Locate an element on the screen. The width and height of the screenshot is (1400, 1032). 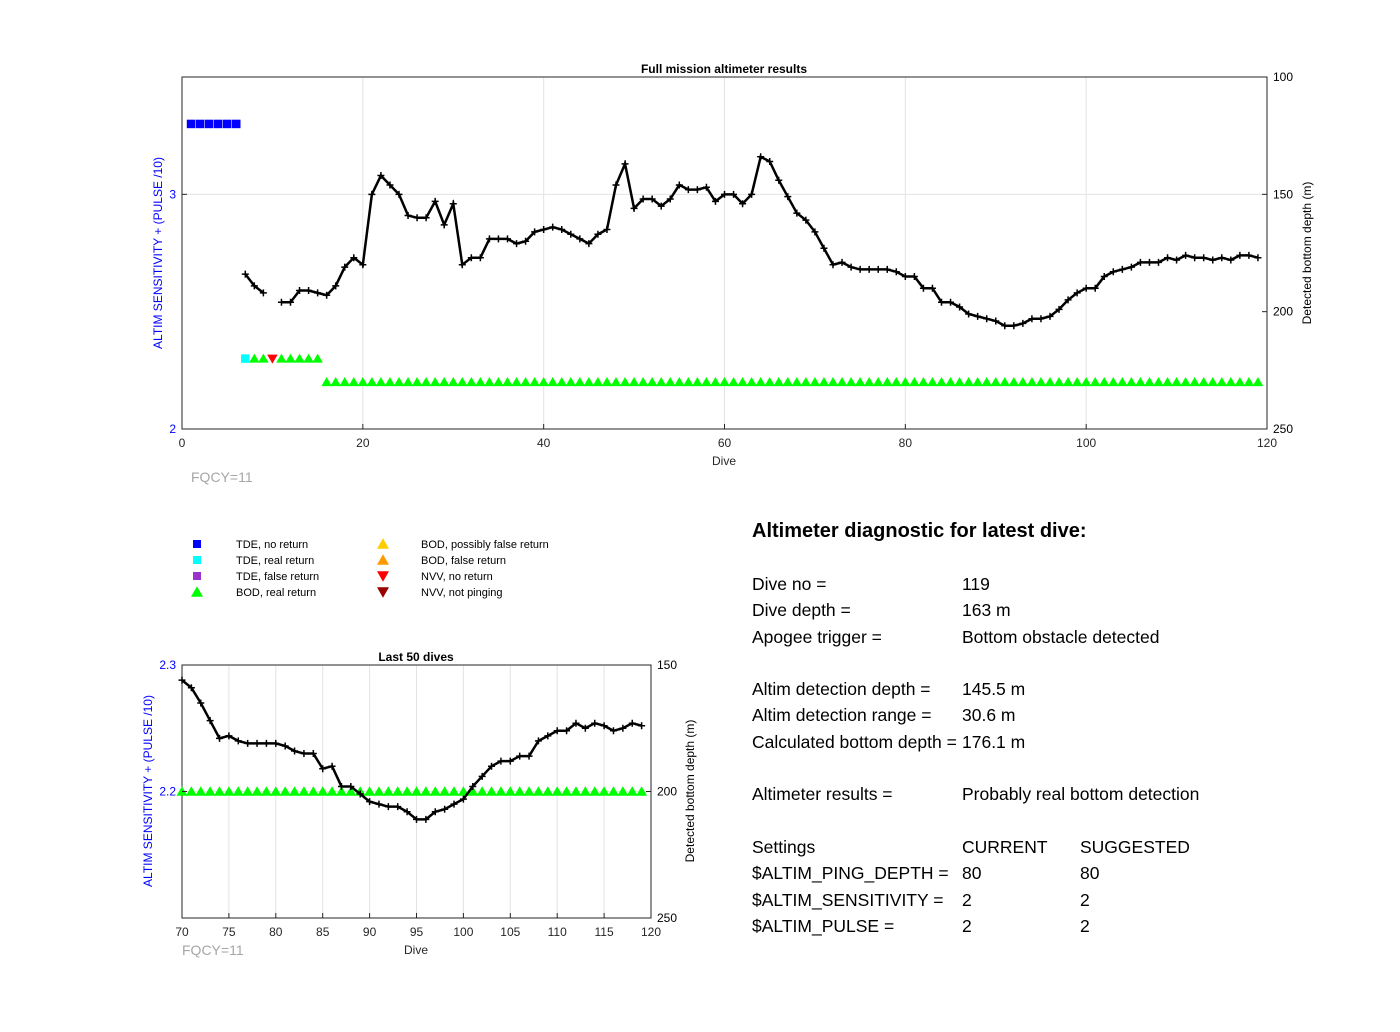
y2-tick-label: 150 is located at coordinates (1283, 194).